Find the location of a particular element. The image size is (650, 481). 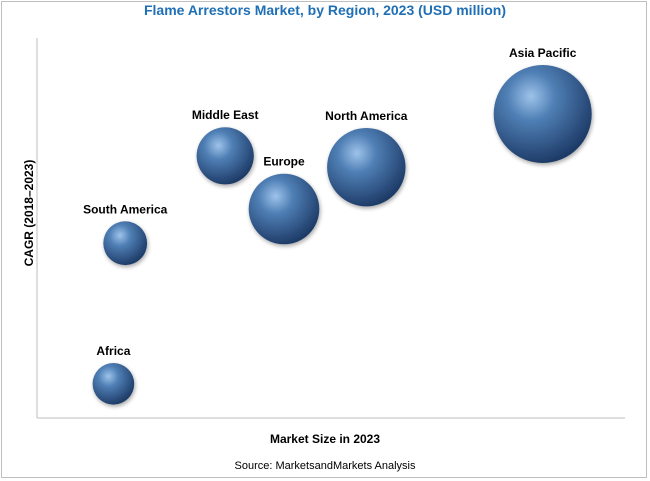

bubble-middle-east is located at coordinates (225, 156).